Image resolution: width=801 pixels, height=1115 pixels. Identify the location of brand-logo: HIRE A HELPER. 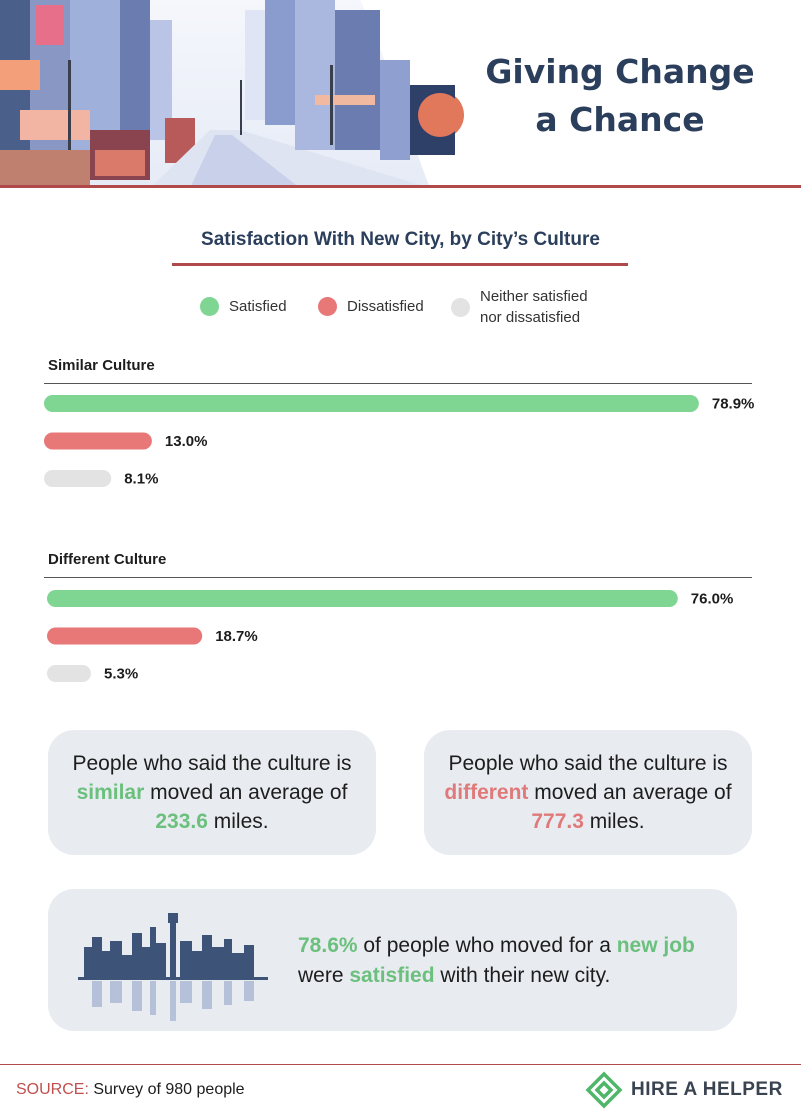
(684, 1090).